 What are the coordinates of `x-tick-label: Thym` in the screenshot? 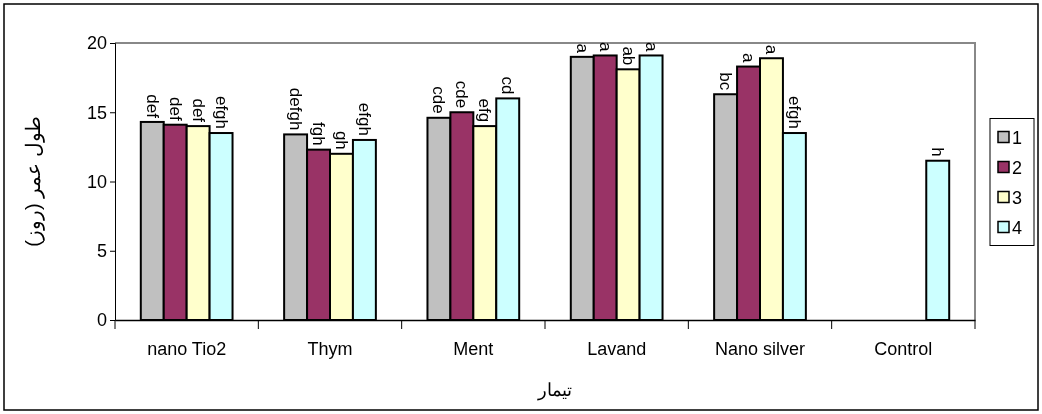 It's located at (330, 348).